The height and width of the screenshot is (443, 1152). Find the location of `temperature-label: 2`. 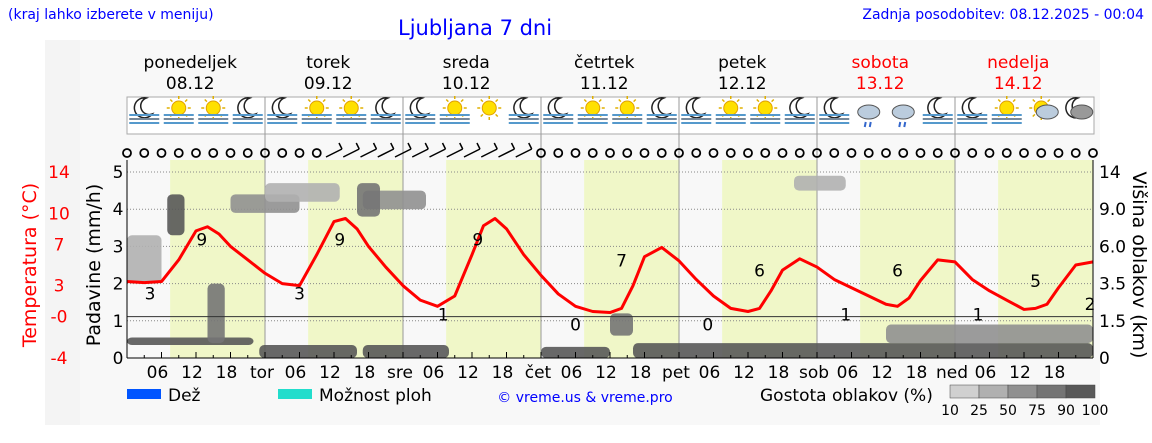

temperature-label: 2 is located at coordinates (1090, 305).